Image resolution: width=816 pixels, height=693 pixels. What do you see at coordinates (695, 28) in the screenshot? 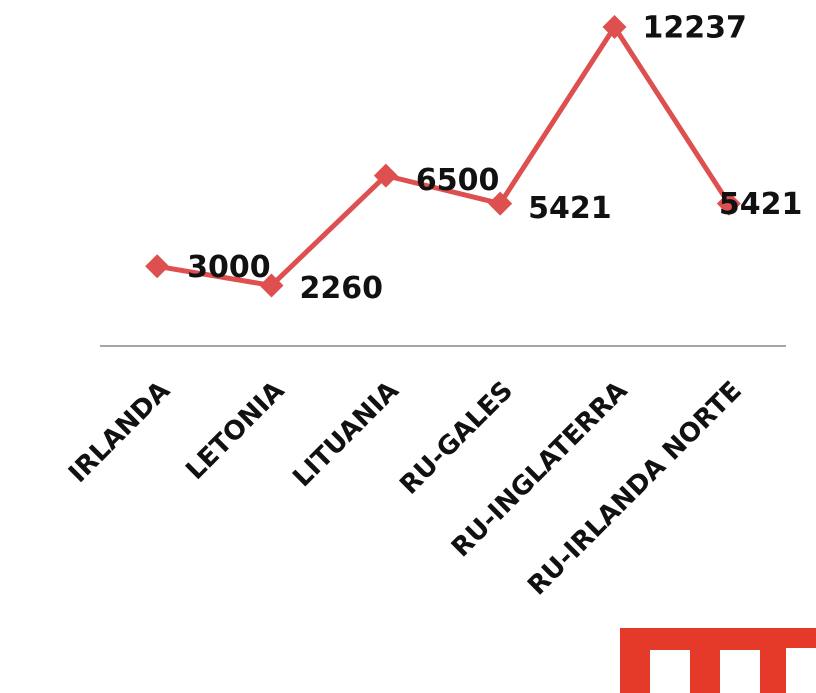
I see `data-label: 12237` at bounding box center [695, 28].